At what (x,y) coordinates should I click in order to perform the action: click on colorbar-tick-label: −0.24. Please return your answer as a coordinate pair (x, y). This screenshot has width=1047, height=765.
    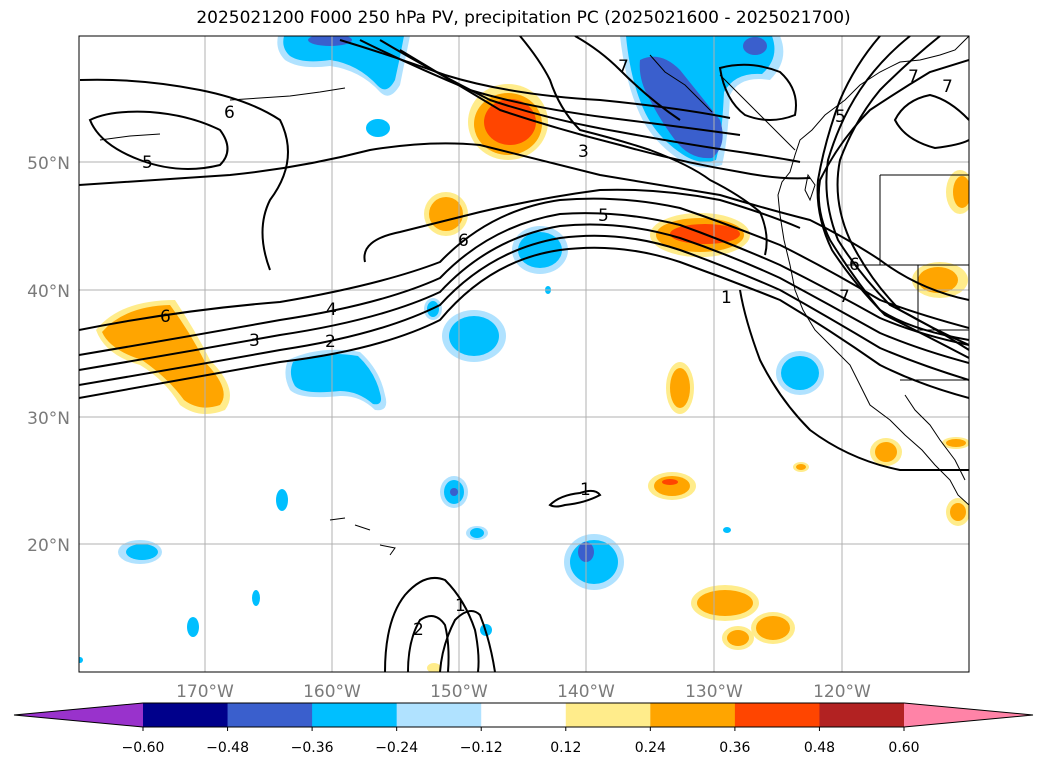
    Looking at the image, I should click on (396, 748).